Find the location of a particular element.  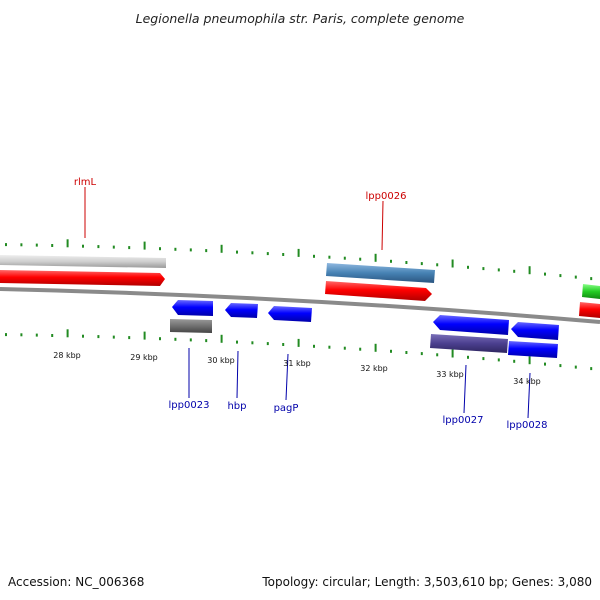

gene-lpp0027 is located at coordinates (471, 325).